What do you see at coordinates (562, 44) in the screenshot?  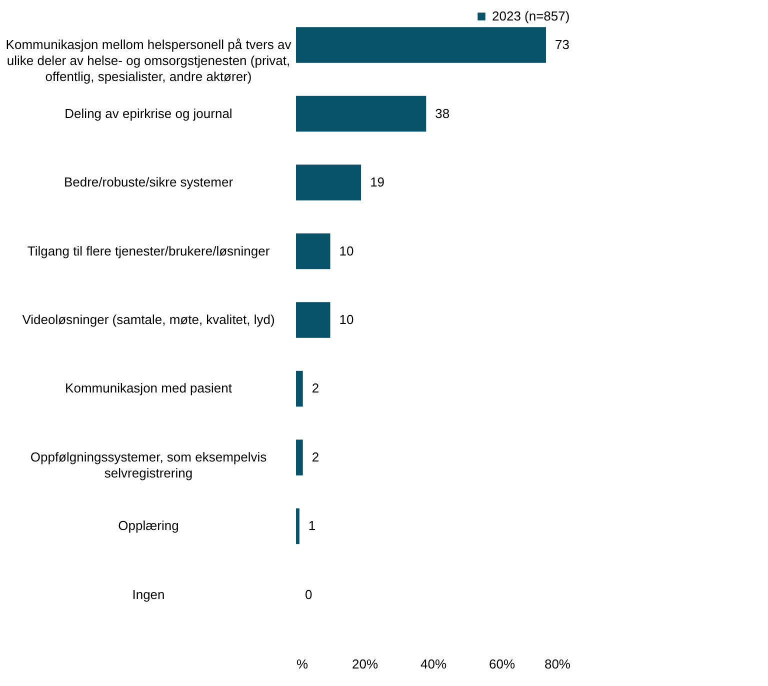 I see `data-label: 73` at bounding box center [562, 44].